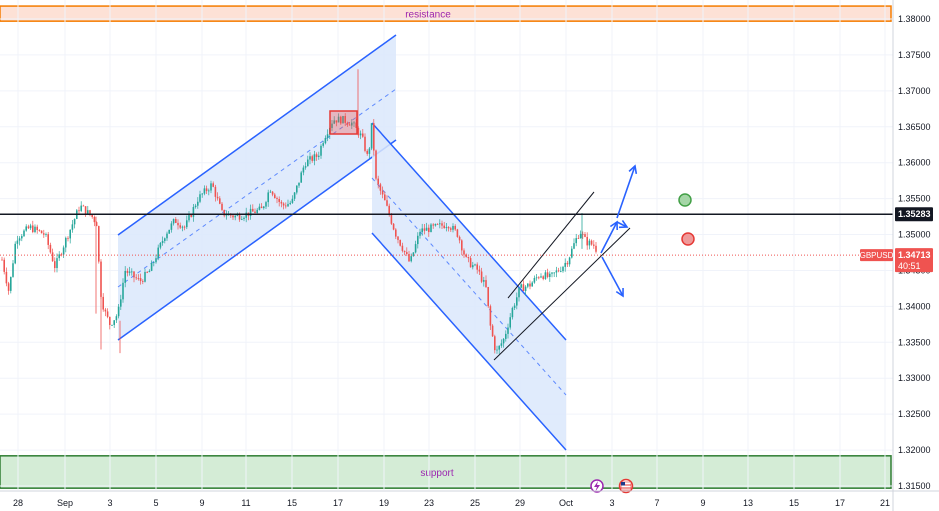 This screenshot has height=511, width=939. I want to click on price-tick-label: 1.35000, so click(914, 235).